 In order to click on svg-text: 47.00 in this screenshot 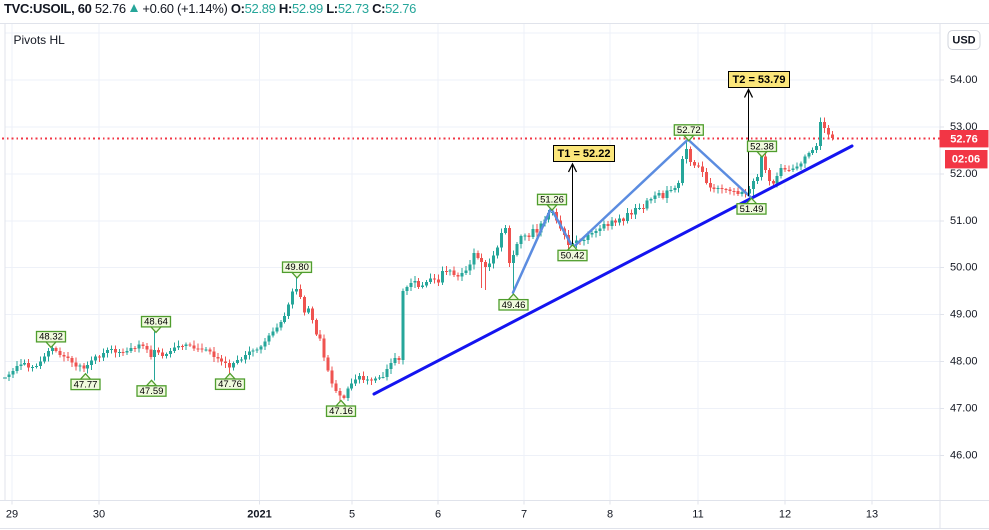, I will do `click(964, 409)`.